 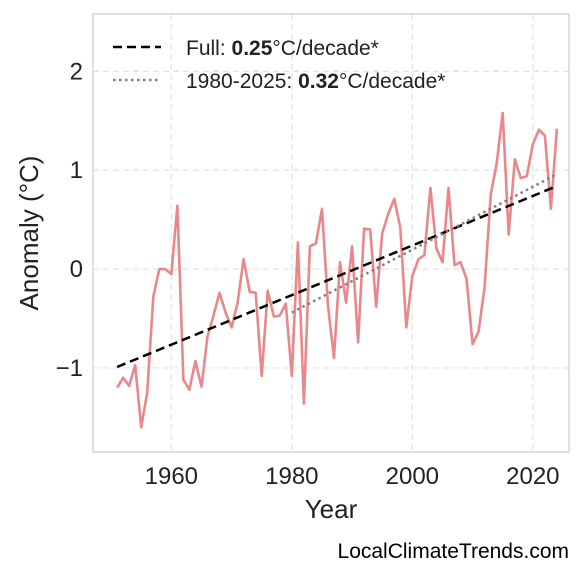 What do you see at coordinates (76, 71) in the screenshot?
I see `y-tick-label: 2` at bounding box center [76, 71].